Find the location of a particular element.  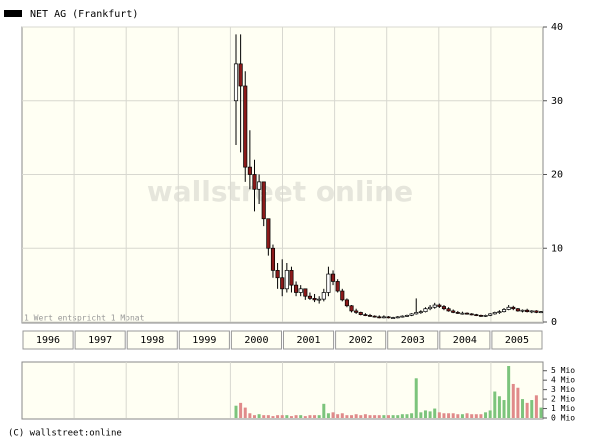

legend-label: NET AG (Frankfurt) is located at coordinates (84, 14).